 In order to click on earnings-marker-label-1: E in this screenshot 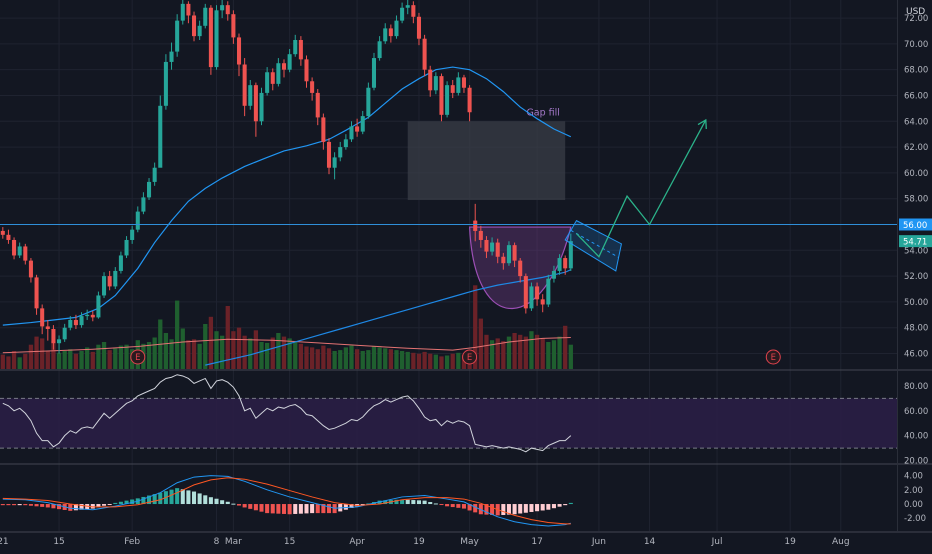, I will do `click(469, 358)`.